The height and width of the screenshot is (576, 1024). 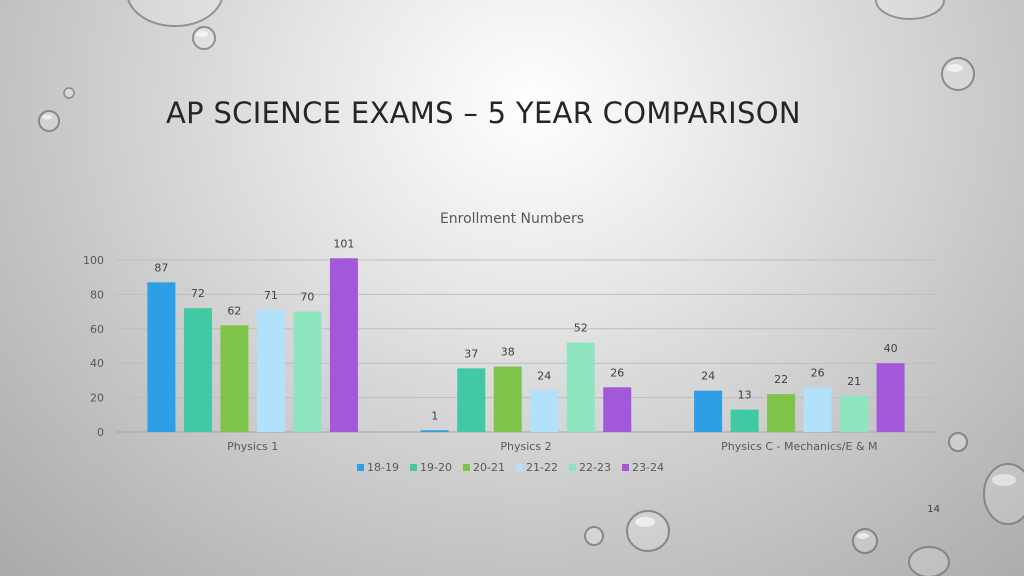 I want to click on chart-title: Enrollment Numbers, so click(x=512, y=219).